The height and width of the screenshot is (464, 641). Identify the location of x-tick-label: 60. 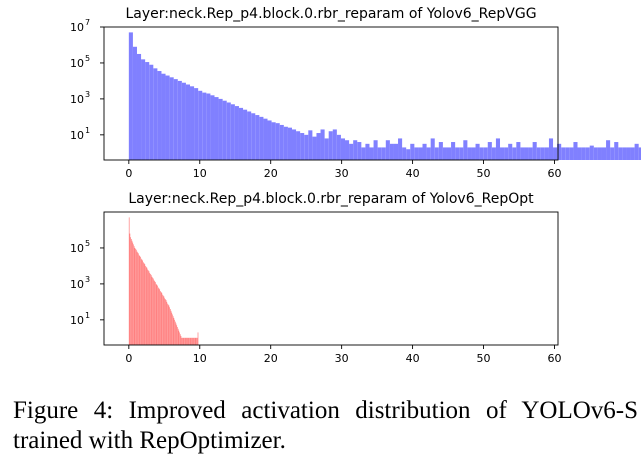
(554, 358).